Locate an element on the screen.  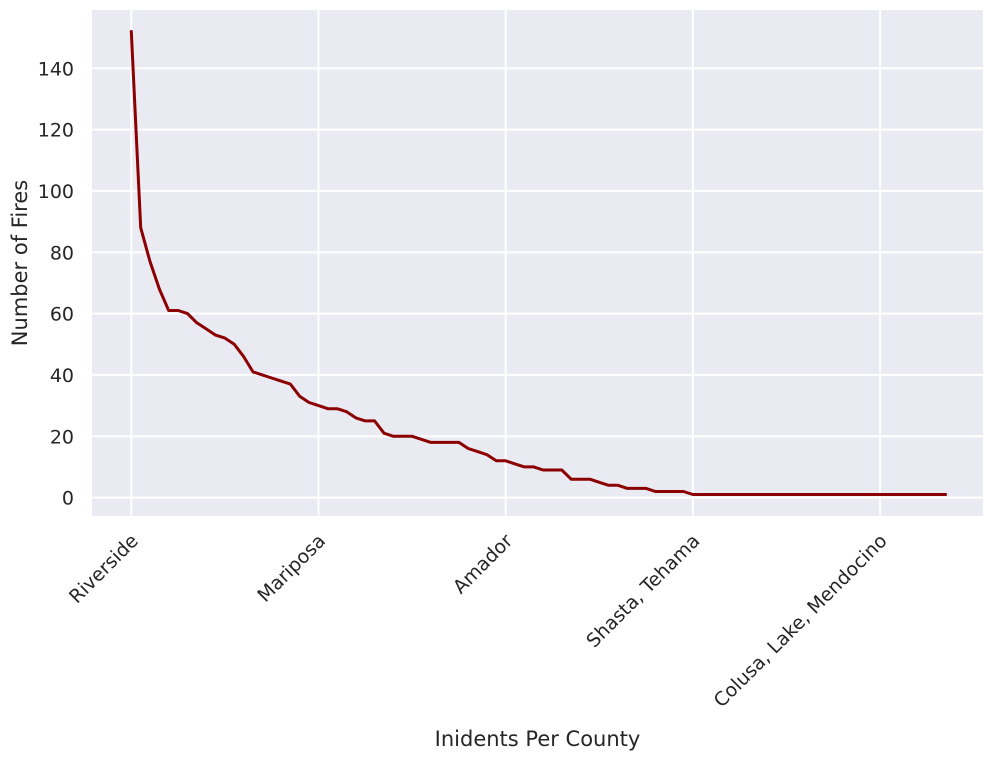
y-tick-label: 100 is located at coordinates (56, 192).